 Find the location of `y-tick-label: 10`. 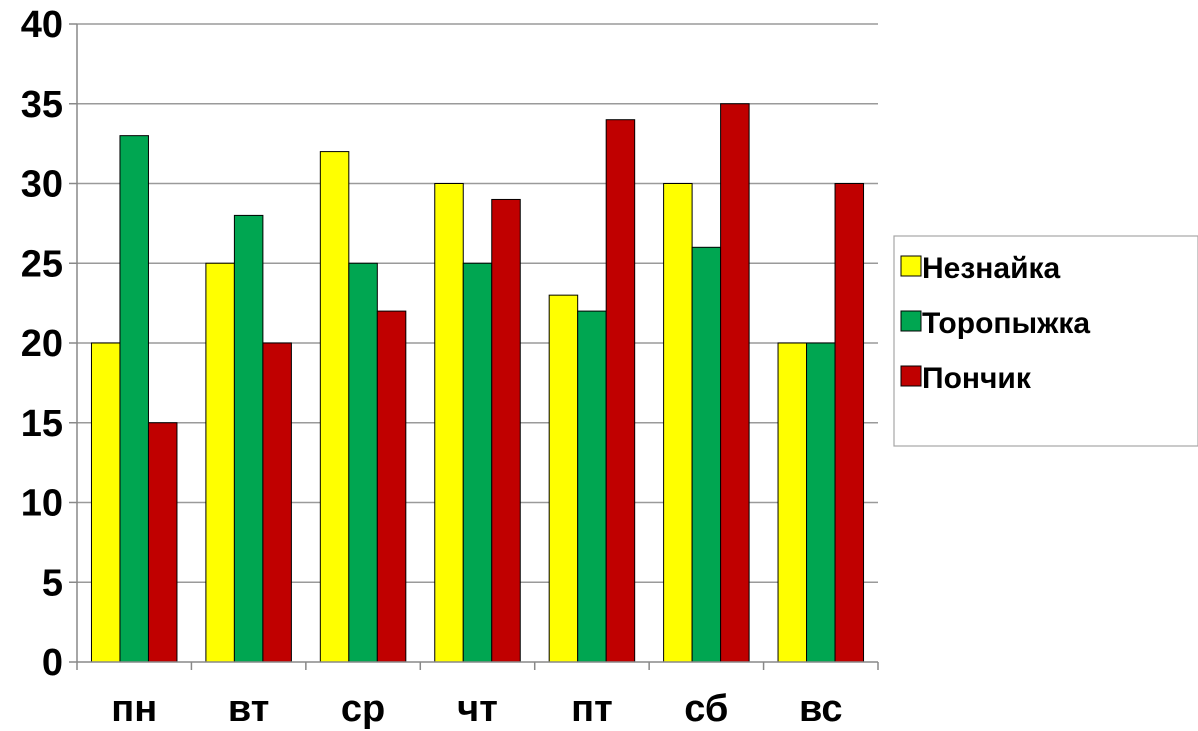

y-tick-label: 10 is located at coordinates (42, 504).